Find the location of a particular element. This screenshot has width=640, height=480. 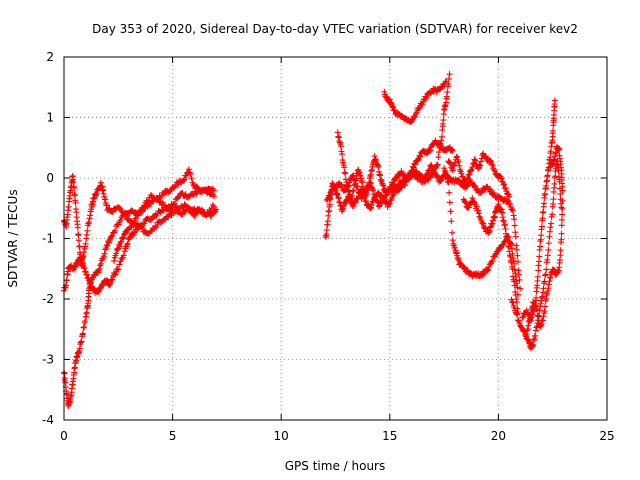

y-tick-label: 1 is located at coordinates (50, 118).